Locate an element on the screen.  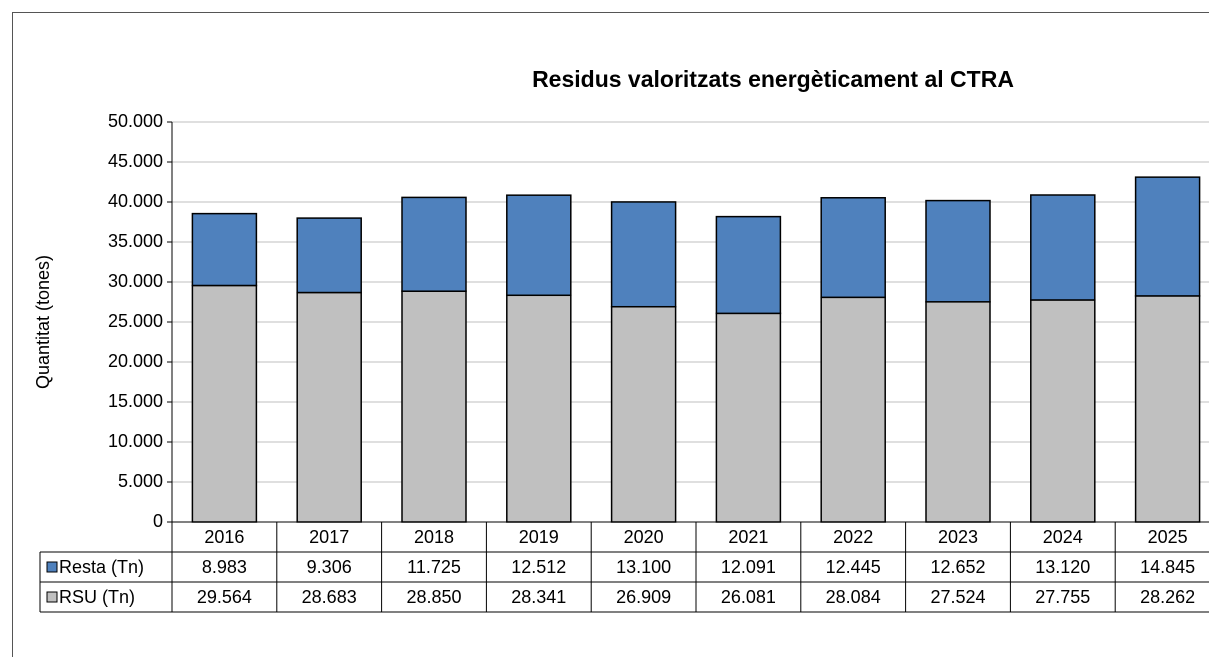
table-value: 9.306 is located at coordinates (329, 567).